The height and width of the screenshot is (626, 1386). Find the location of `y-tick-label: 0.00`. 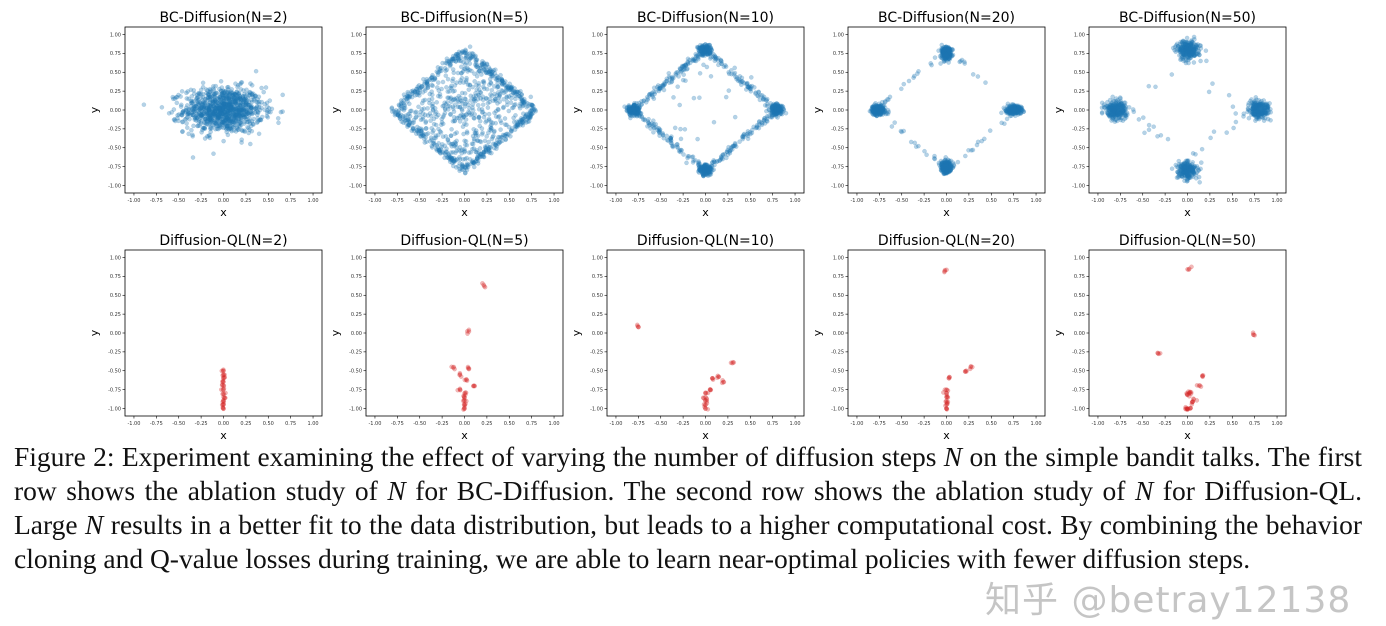

y-tick-label: 0.00 is located at coordinates (356, 111).